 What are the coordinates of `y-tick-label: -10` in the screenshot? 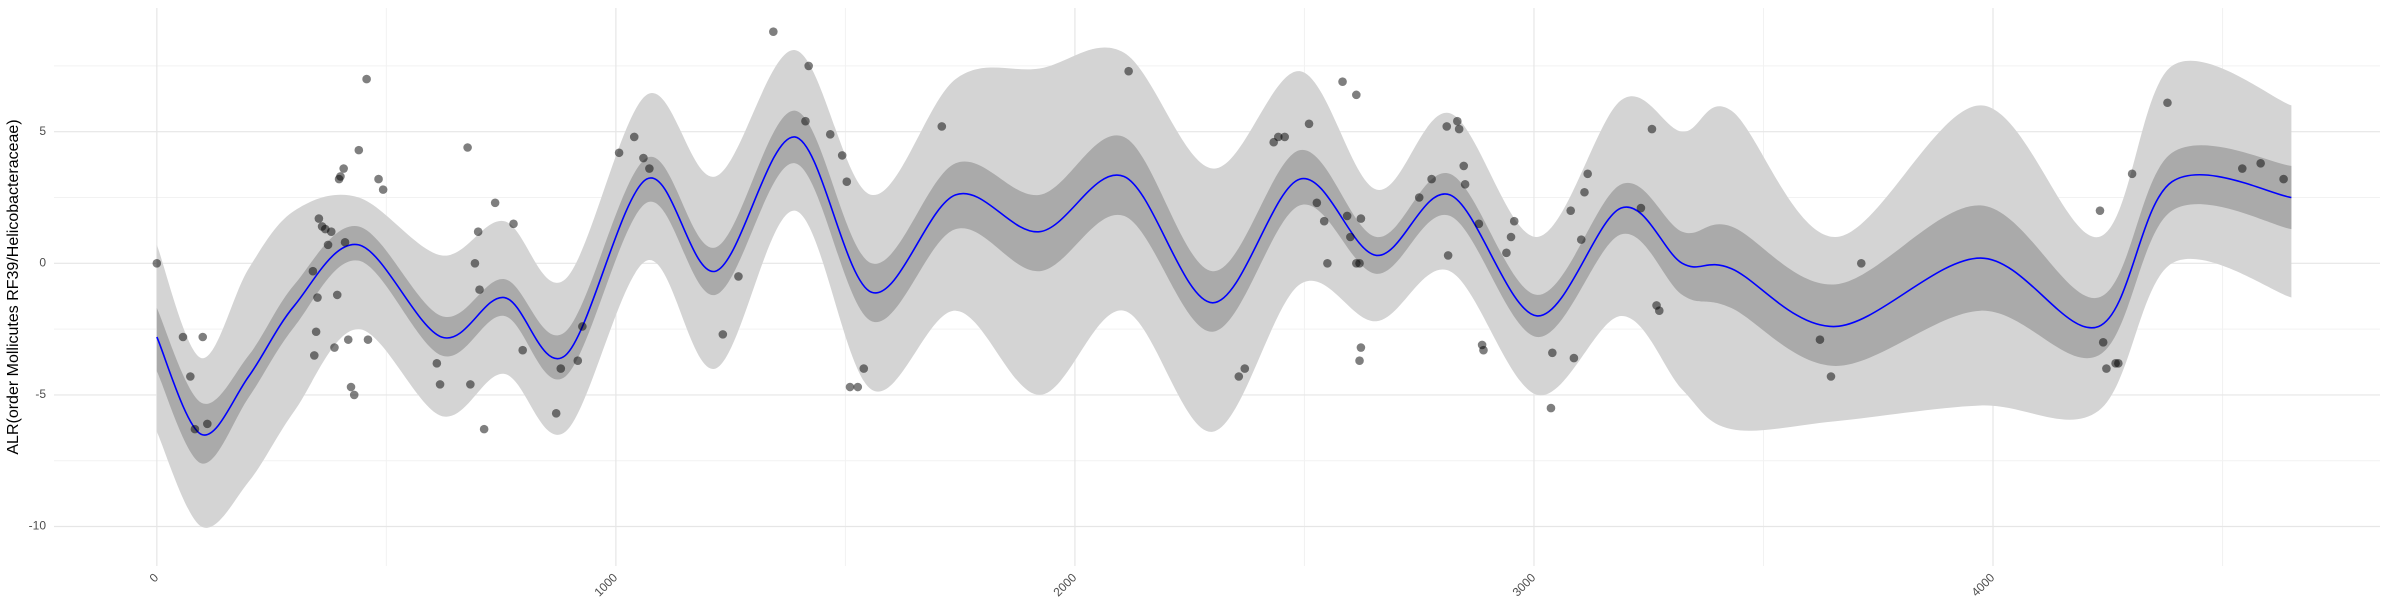 It's located at (38, 526).